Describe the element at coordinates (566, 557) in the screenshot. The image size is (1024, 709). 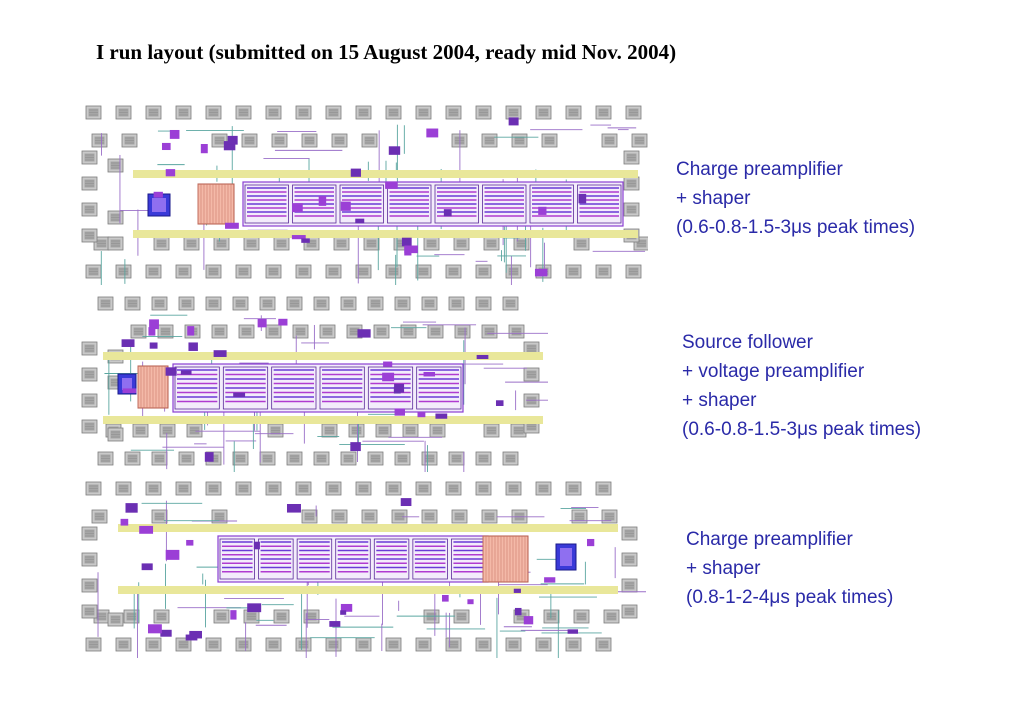
I see `transistor-block` at that location.